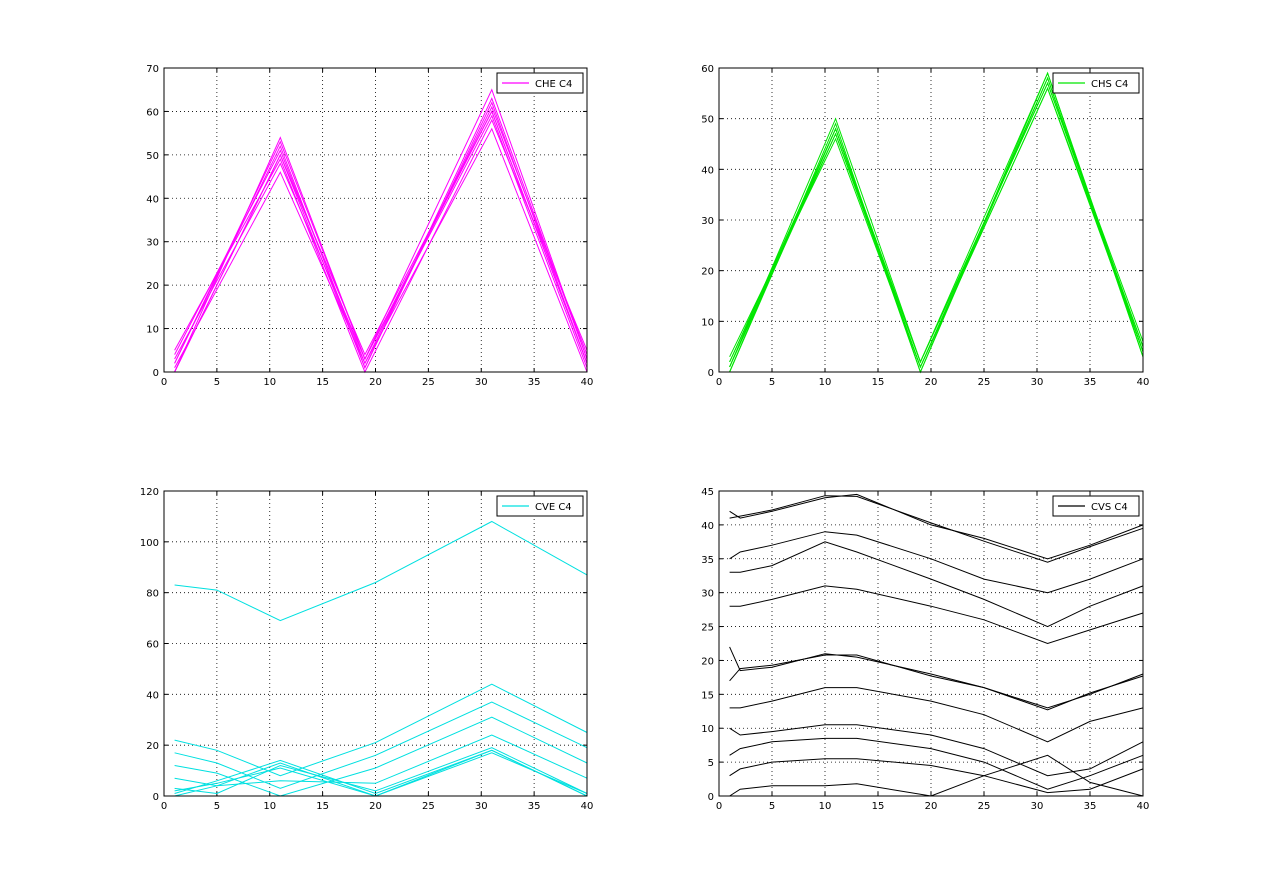 The width and height of the screenshot is (1263, 893). Describe the element at coordinates (707, 560) in the screenshot. I see `y-tick-label: 35` at that location.